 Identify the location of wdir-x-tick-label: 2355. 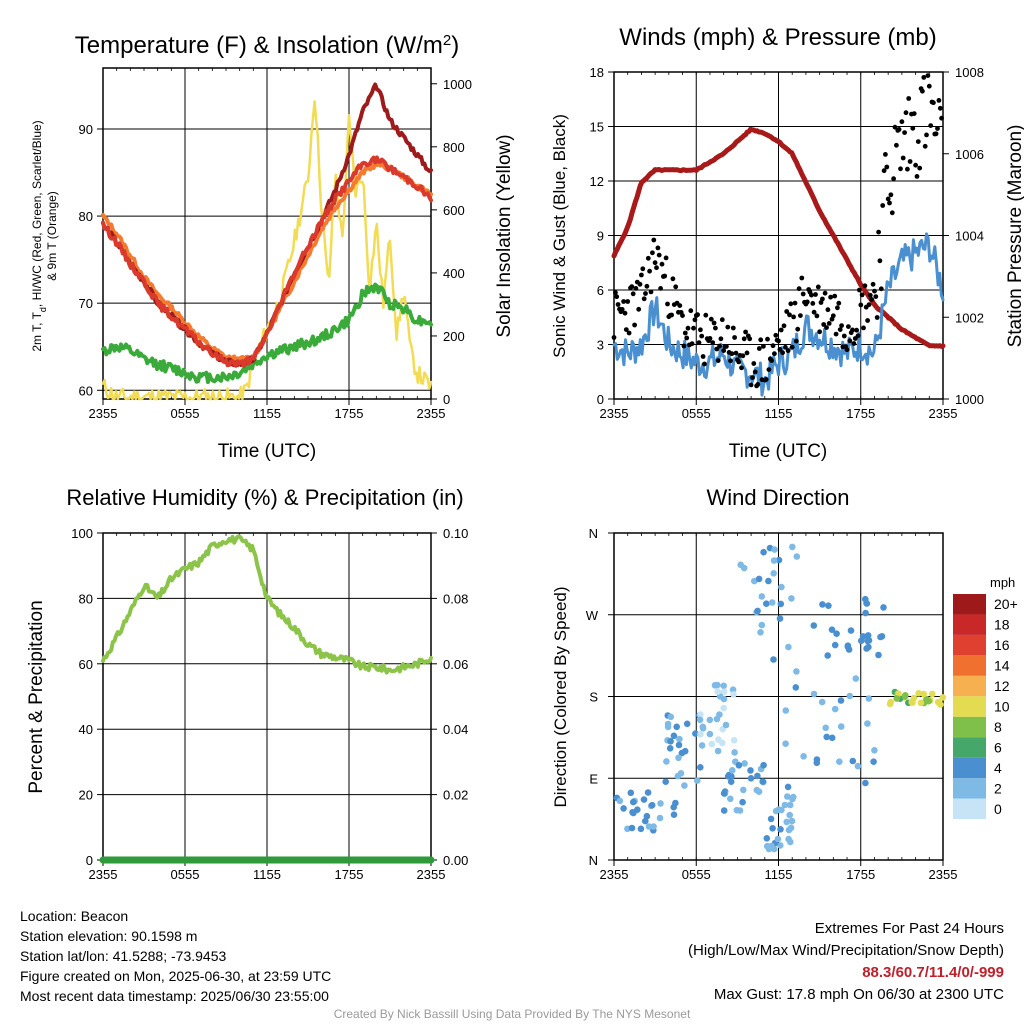
(614, 874).